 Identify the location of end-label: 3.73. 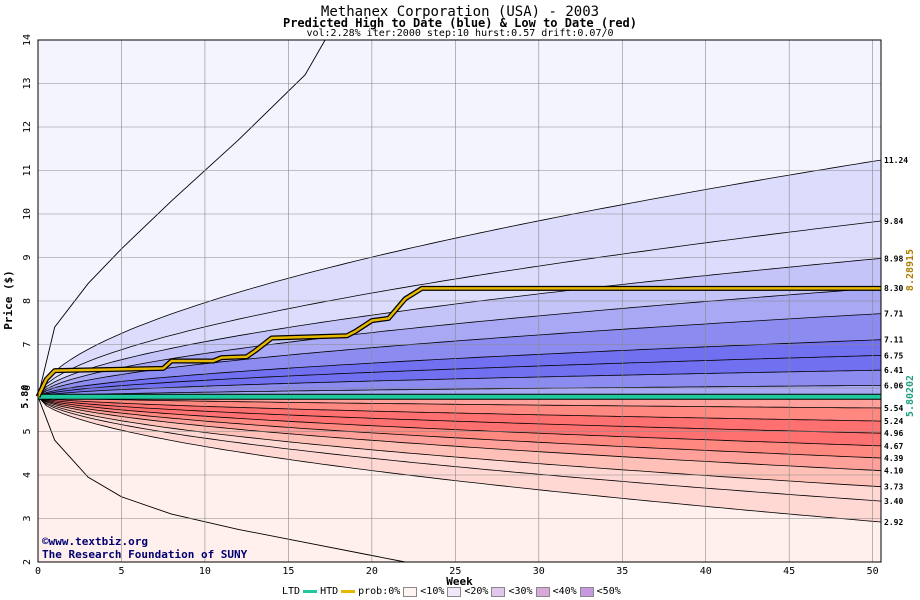
(893, 487).